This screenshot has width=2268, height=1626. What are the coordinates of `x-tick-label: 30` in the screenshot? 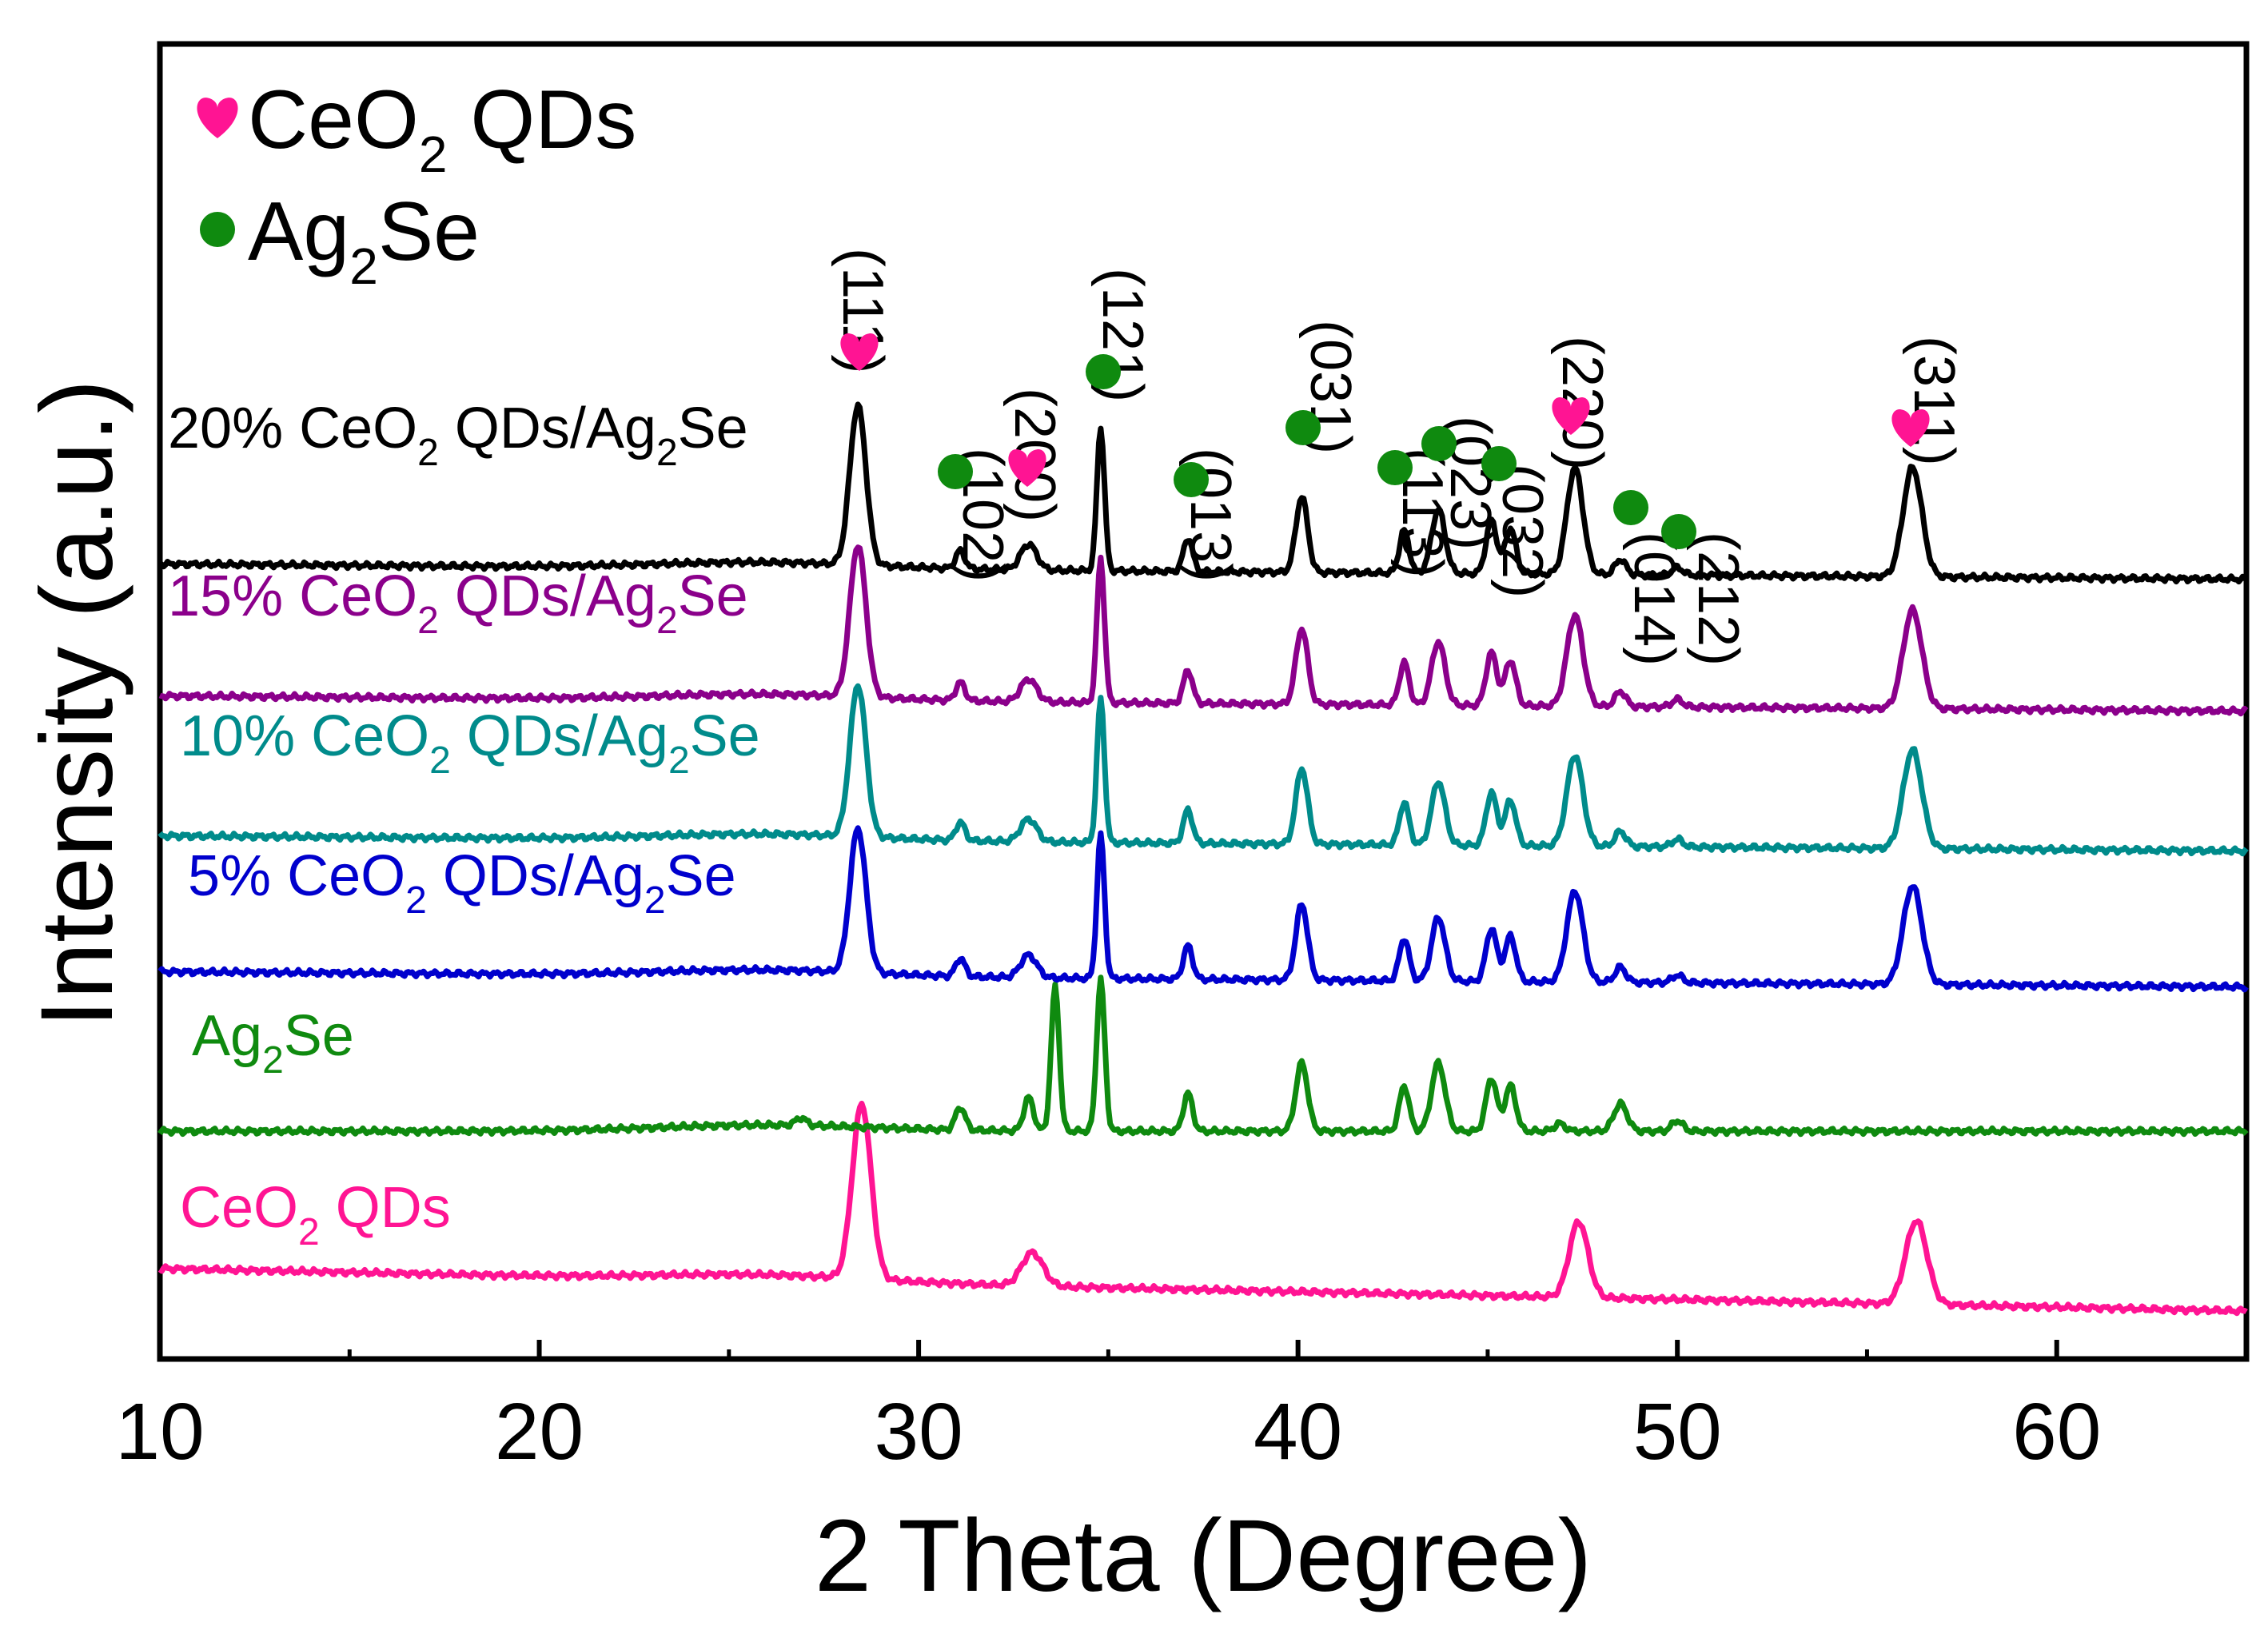 It's located at (918, 1432).